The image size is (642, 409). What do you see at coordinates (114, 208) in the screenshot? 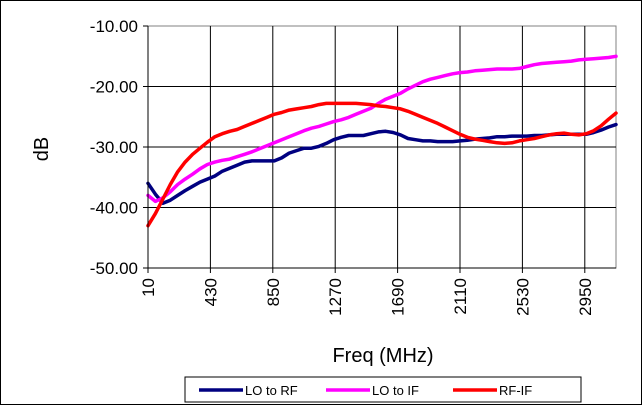
I see `y-tick-label: -40.00` at bounding box center [114, 208].